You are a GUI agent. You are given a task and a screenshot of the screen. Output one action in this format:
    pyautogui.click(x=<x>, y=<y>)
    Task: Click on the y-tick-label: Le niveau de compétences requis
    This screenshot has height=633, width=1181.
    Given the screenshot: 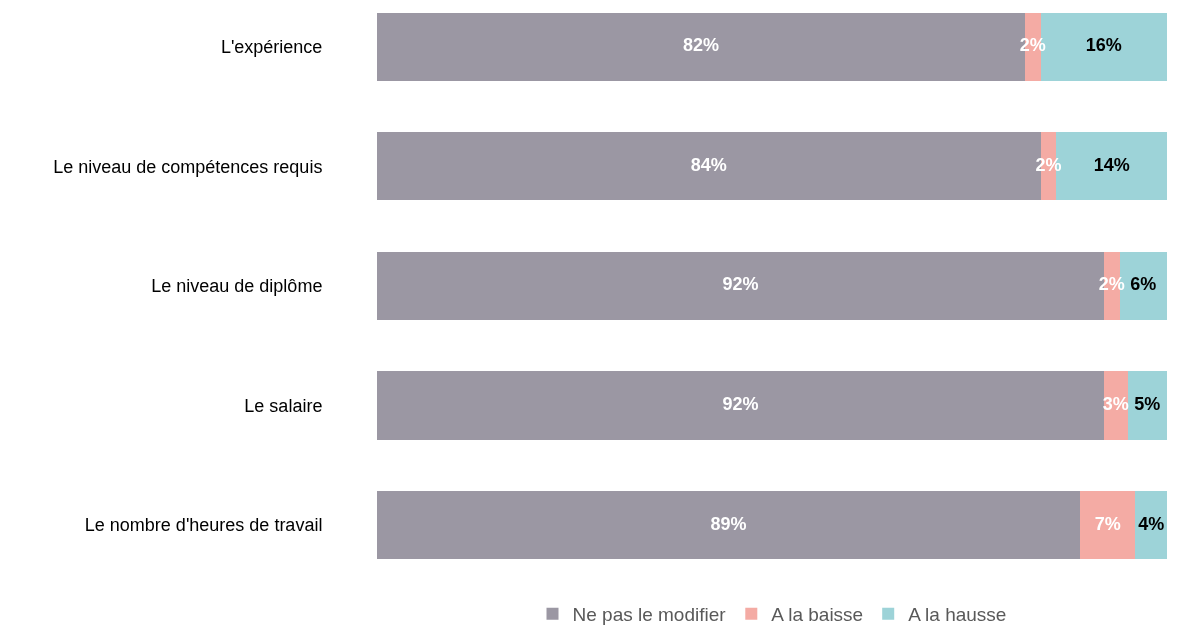 What is the action you would take?
    pyautogui.click(x=188, y=166)
    